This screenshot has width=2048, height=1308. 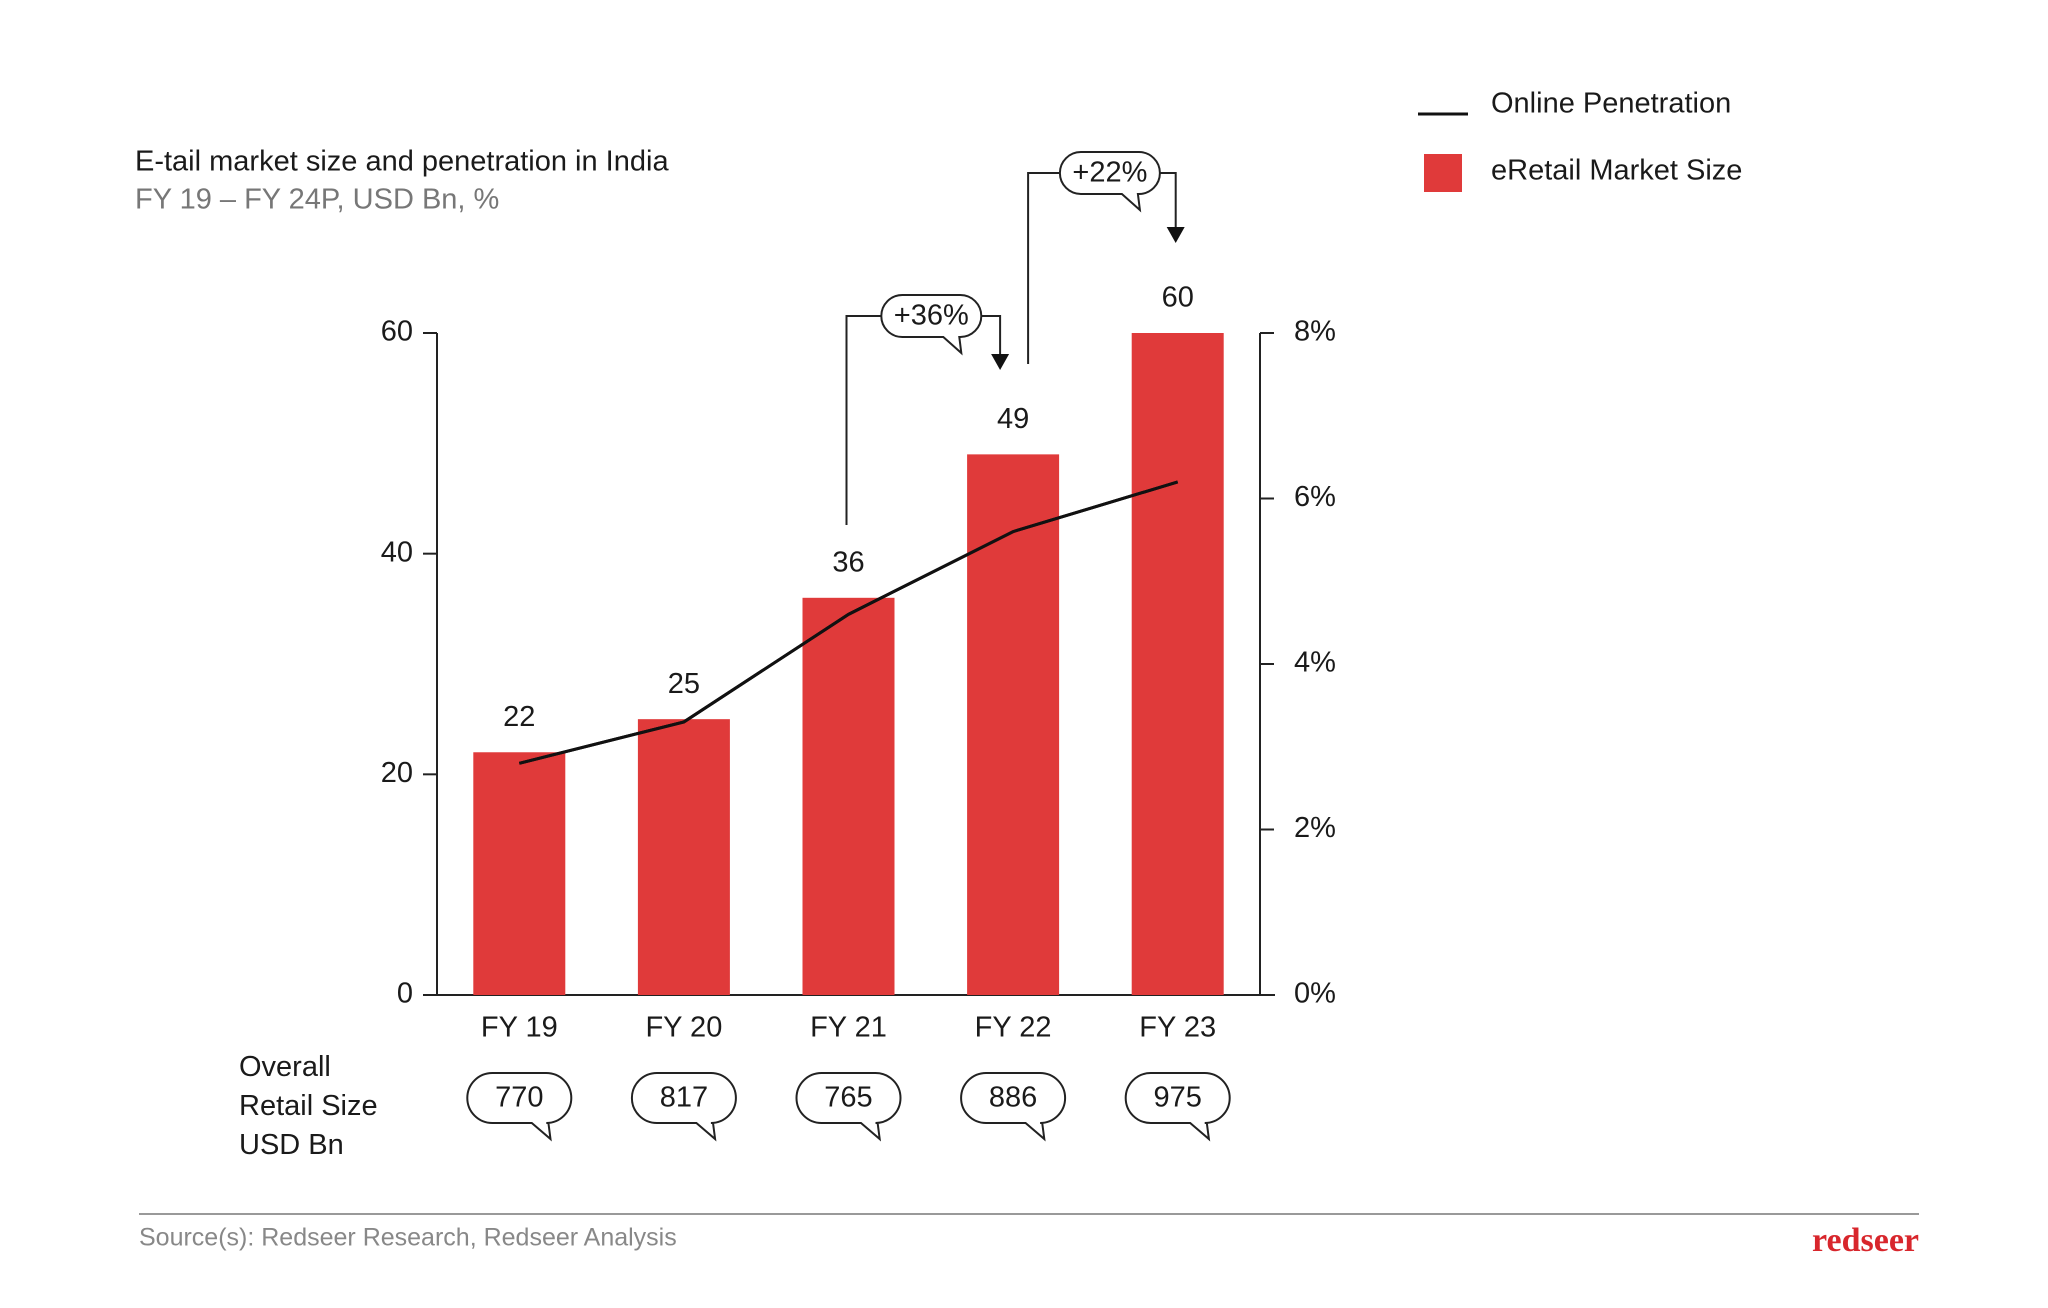 What do you see at coordinates (1315, 994) in the screenshot?
I see `y2-tick-label: 0%` at bounding box center [1315, 994].